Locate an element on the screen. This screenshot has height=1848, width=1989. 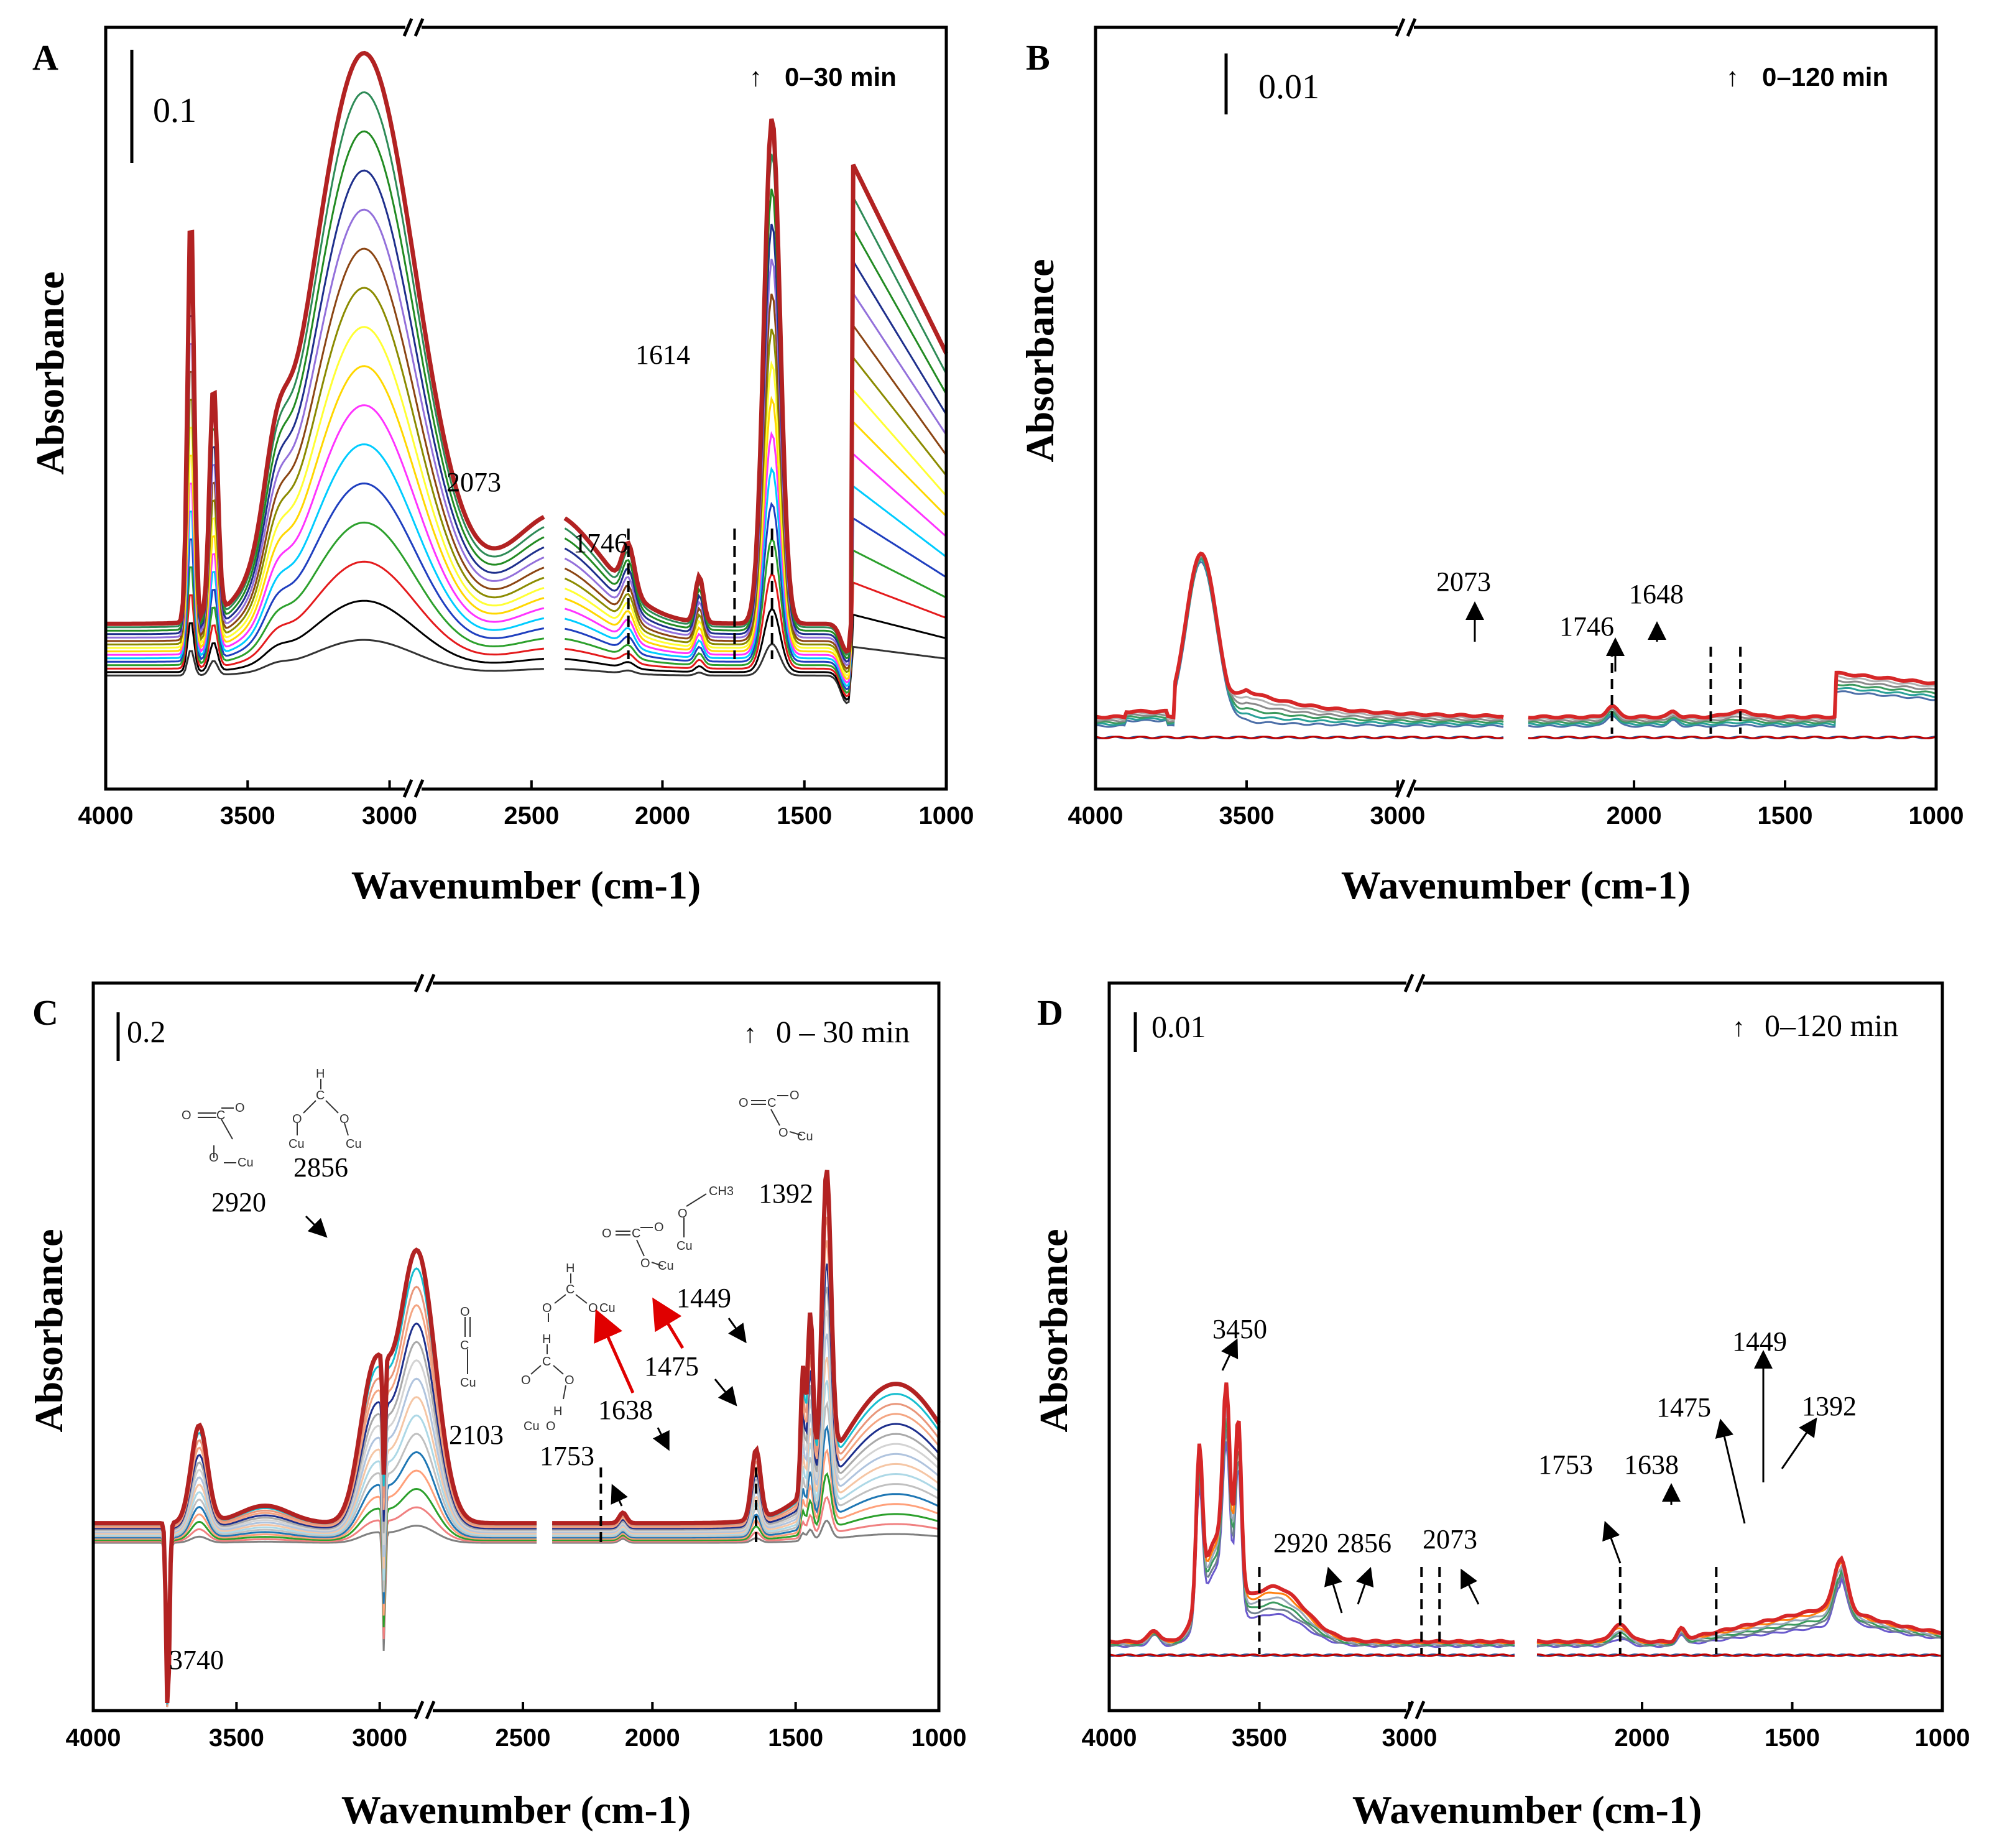
panel-a-time-arrow: ↑ is located at coordinates (756, 76).